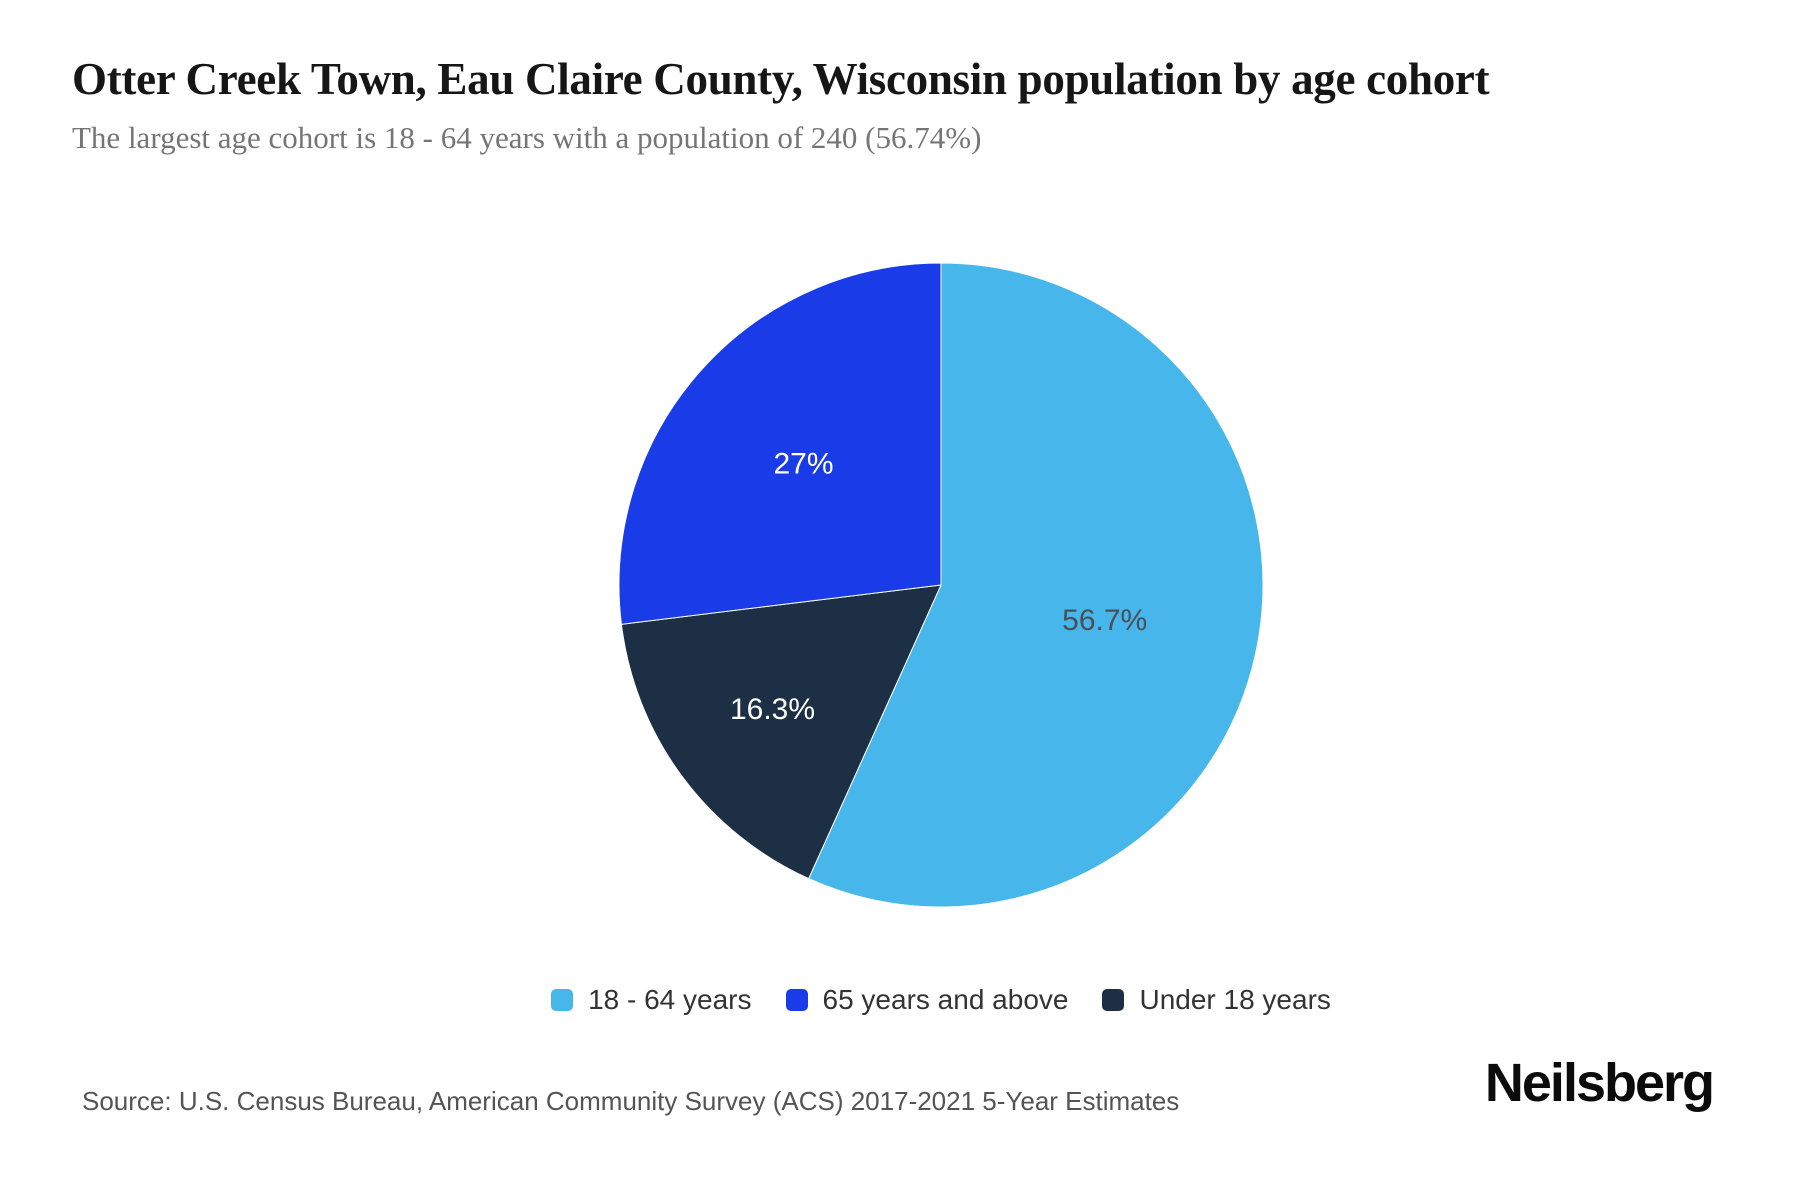 The image size is (1800, 1200). What do you see at coordinates (1235, 999) in the screenshot?
I see `legend-item-label: Under 18 years` at bounding box center [1235, 999].